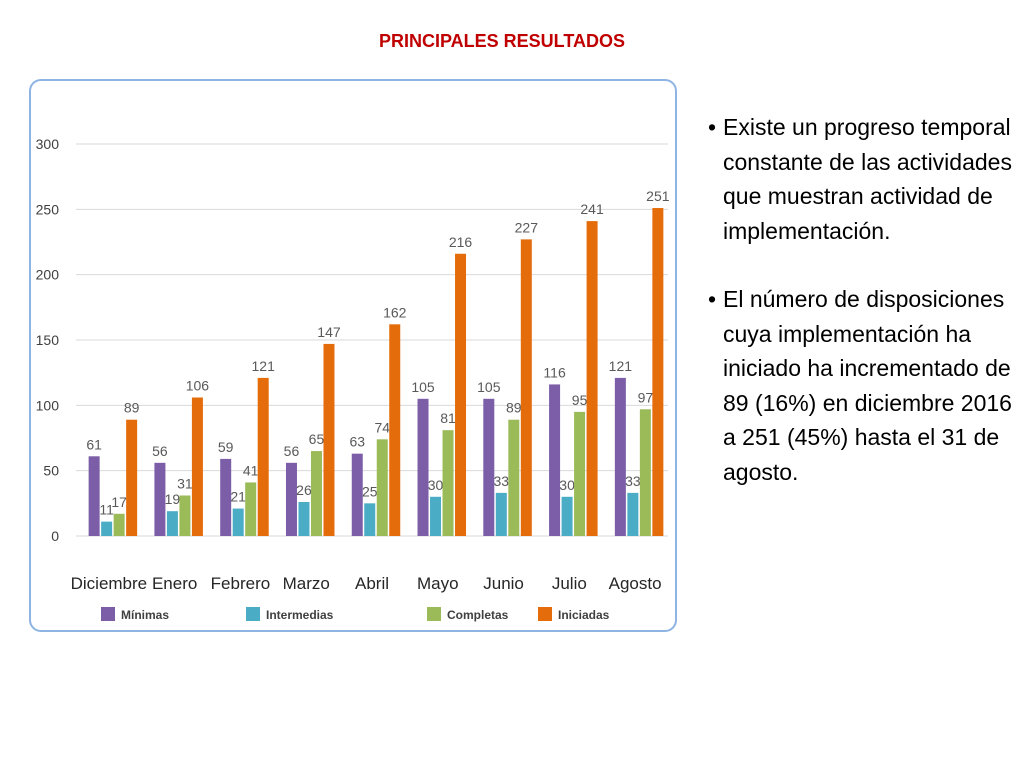 The image size is (1024, 768). What do you see at coordinates (438, 583) in the screenshot?
I see `x-tick-label: Mayo` at bounding box center [438, 583].